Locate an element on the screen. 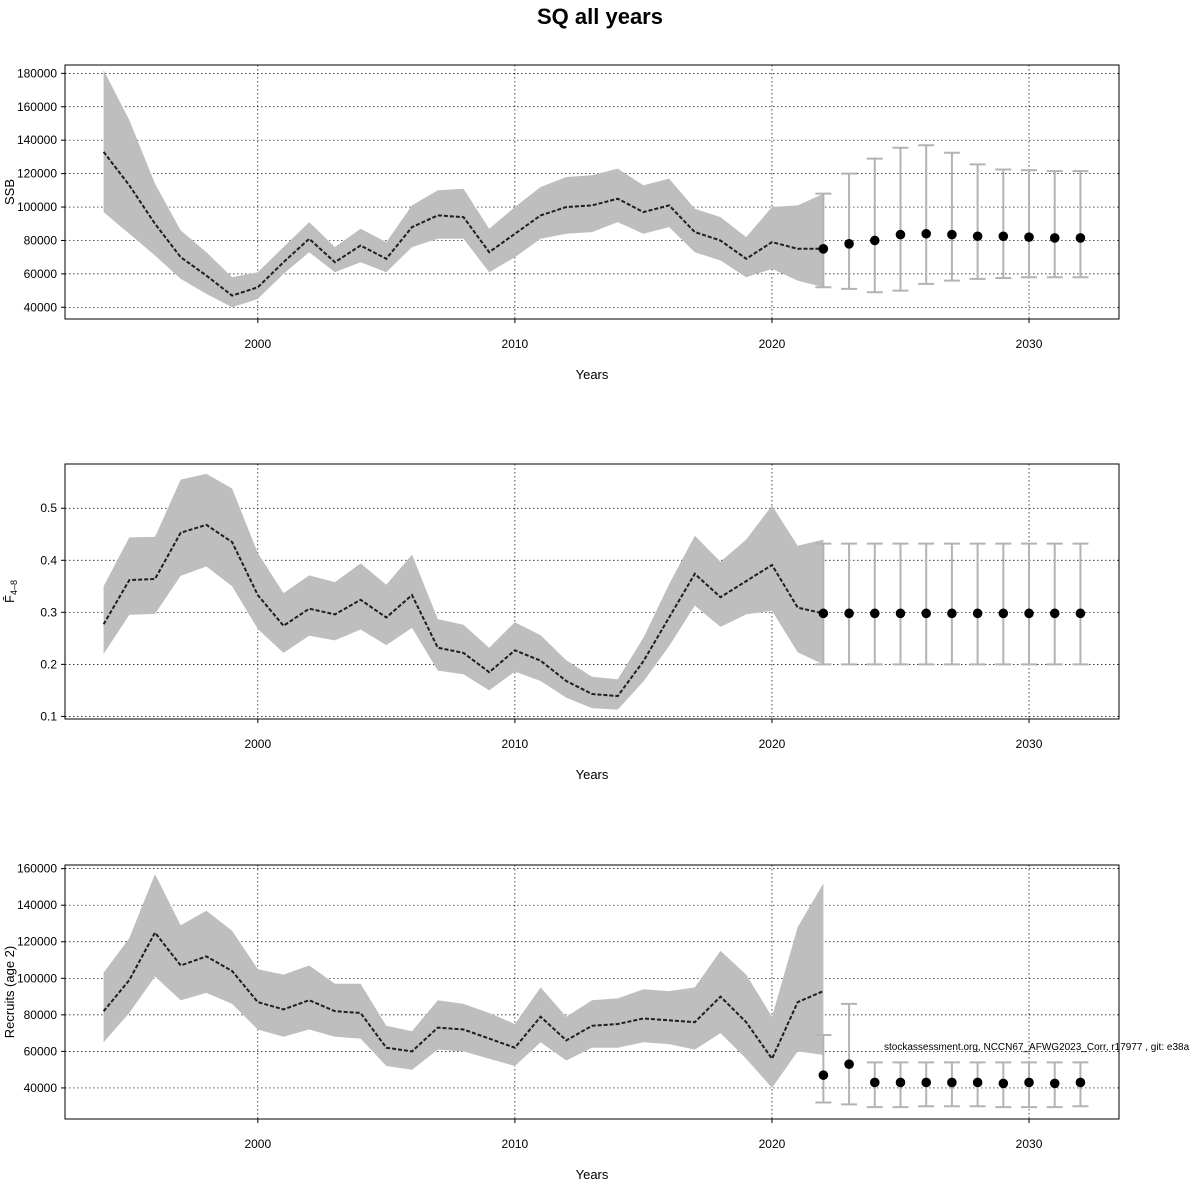 The width and height of the screenshot is (1200, 1200). ssb-ytick-label: 100000 is located at coordinates (37, 207).